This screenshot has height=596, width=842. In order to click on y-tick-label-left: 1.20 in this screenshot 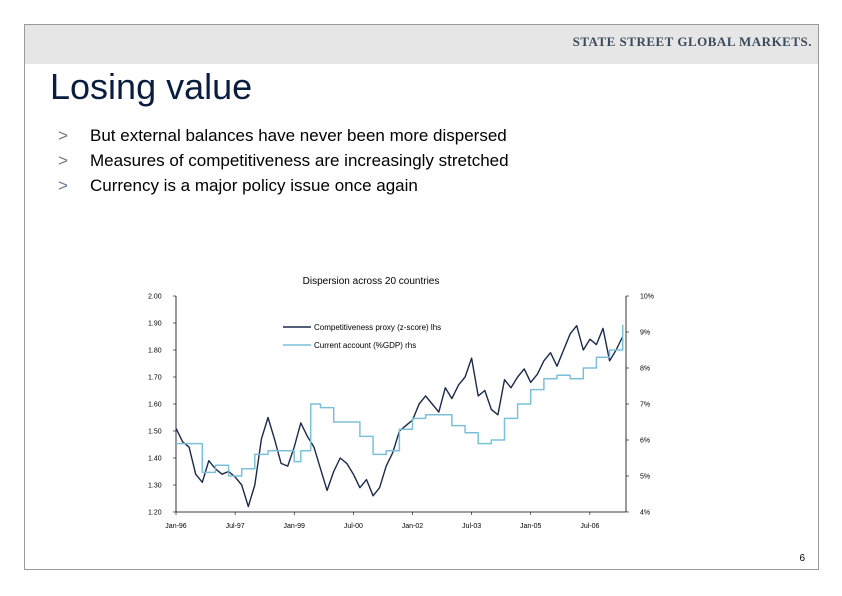, I will do `click(155, 513)`.